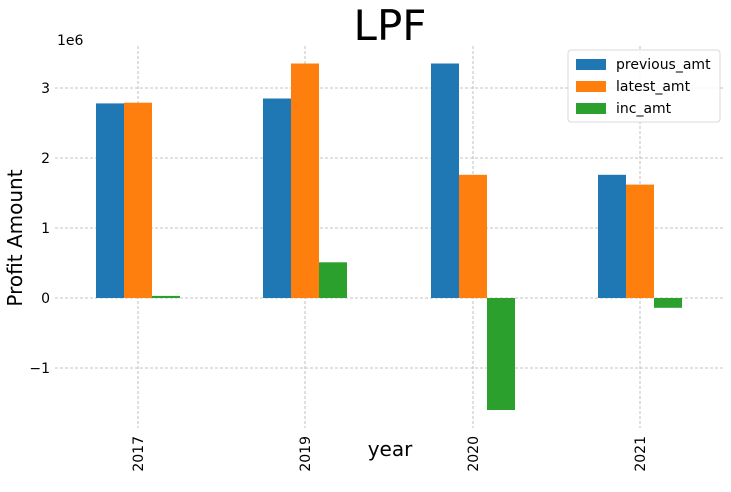 The height and width of the screenshot is (492, 731). Describe the element at coordinates (644, 109) in the screenshot. I see `legend-label-inc_amt: inc_amt` at that location.